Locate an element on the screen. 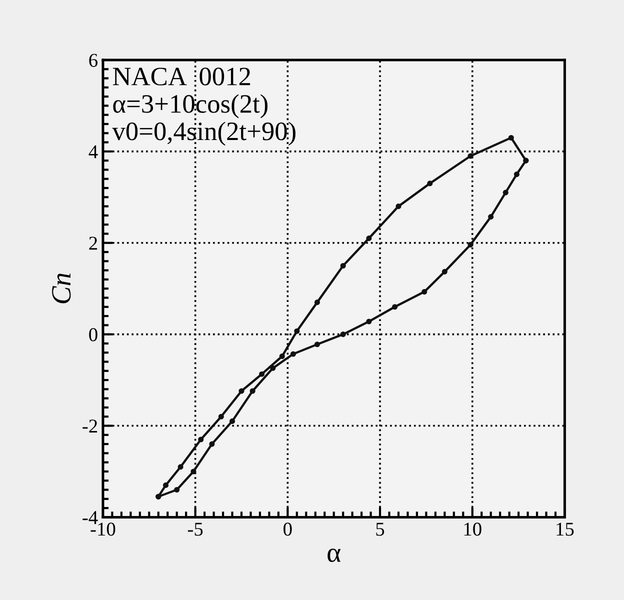 Image resolution: width=624 pixels, height=600 pixels. x-tick-label: 15 is located at coordinates (565, 529).